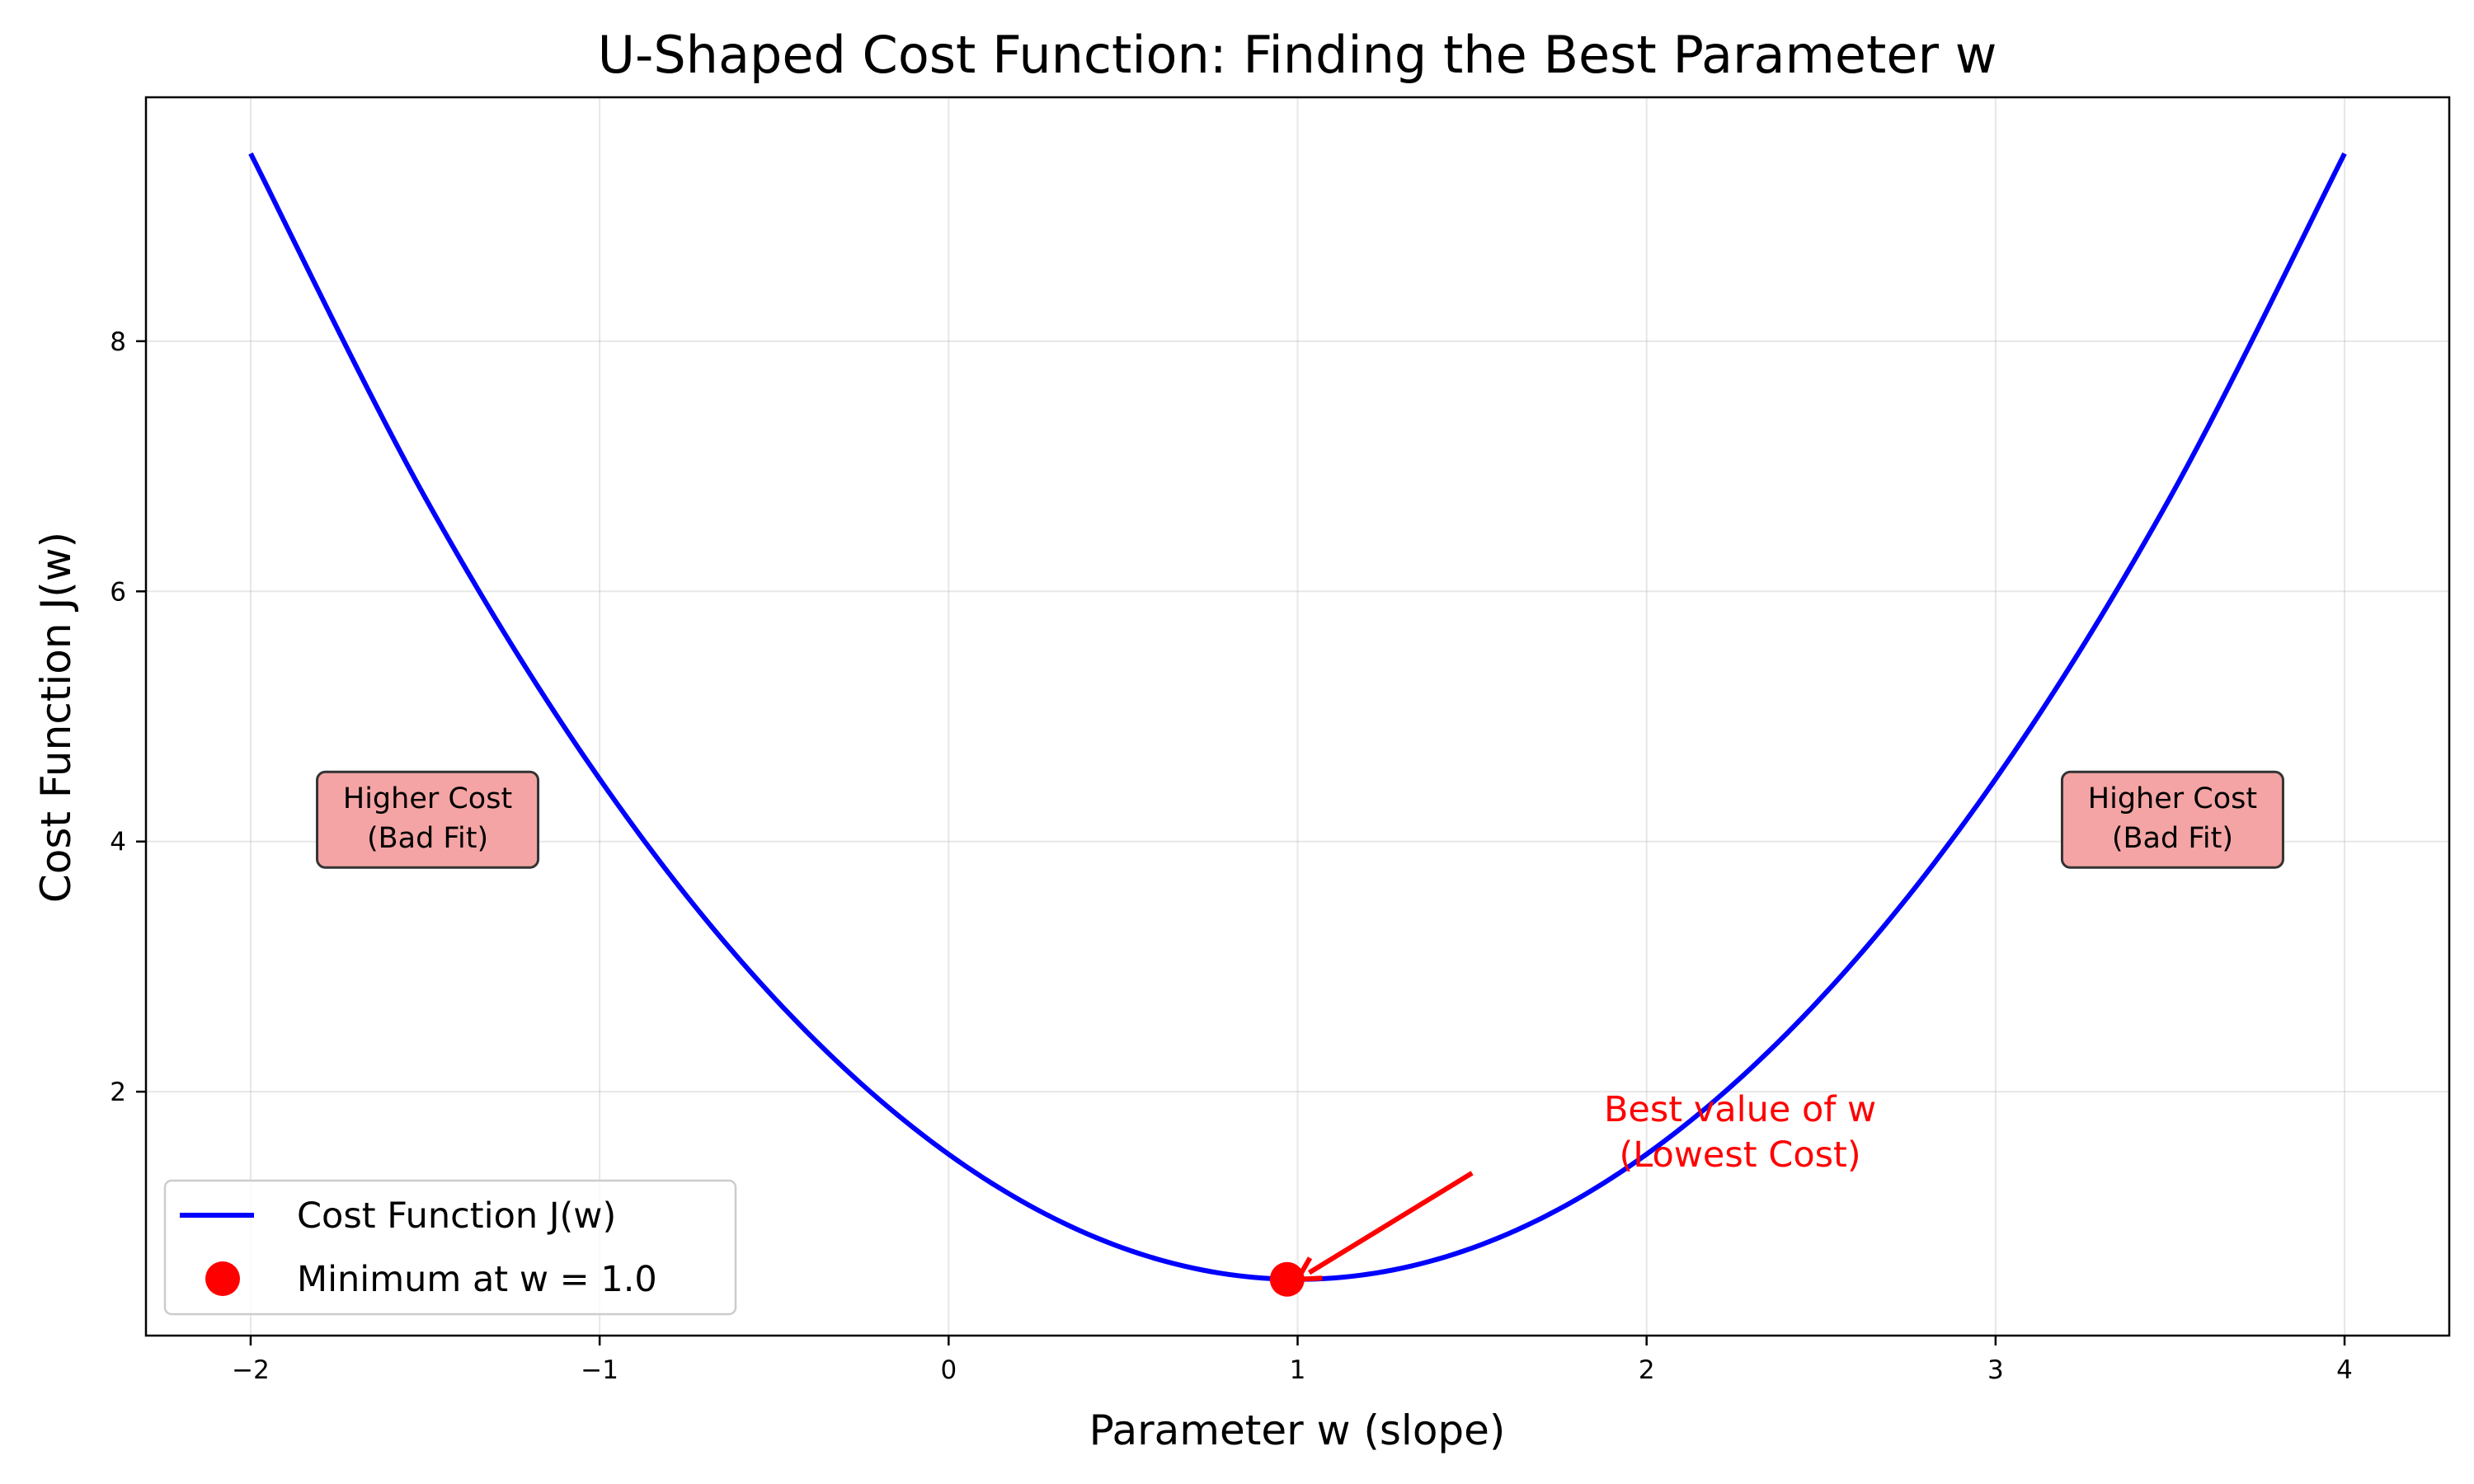 This screenshot has width=2474, height=1484. What do you see at coordinates (948, 1370) in the screenshot?
I see `x-tick-label: 0` at bounding box center [948, 1370].